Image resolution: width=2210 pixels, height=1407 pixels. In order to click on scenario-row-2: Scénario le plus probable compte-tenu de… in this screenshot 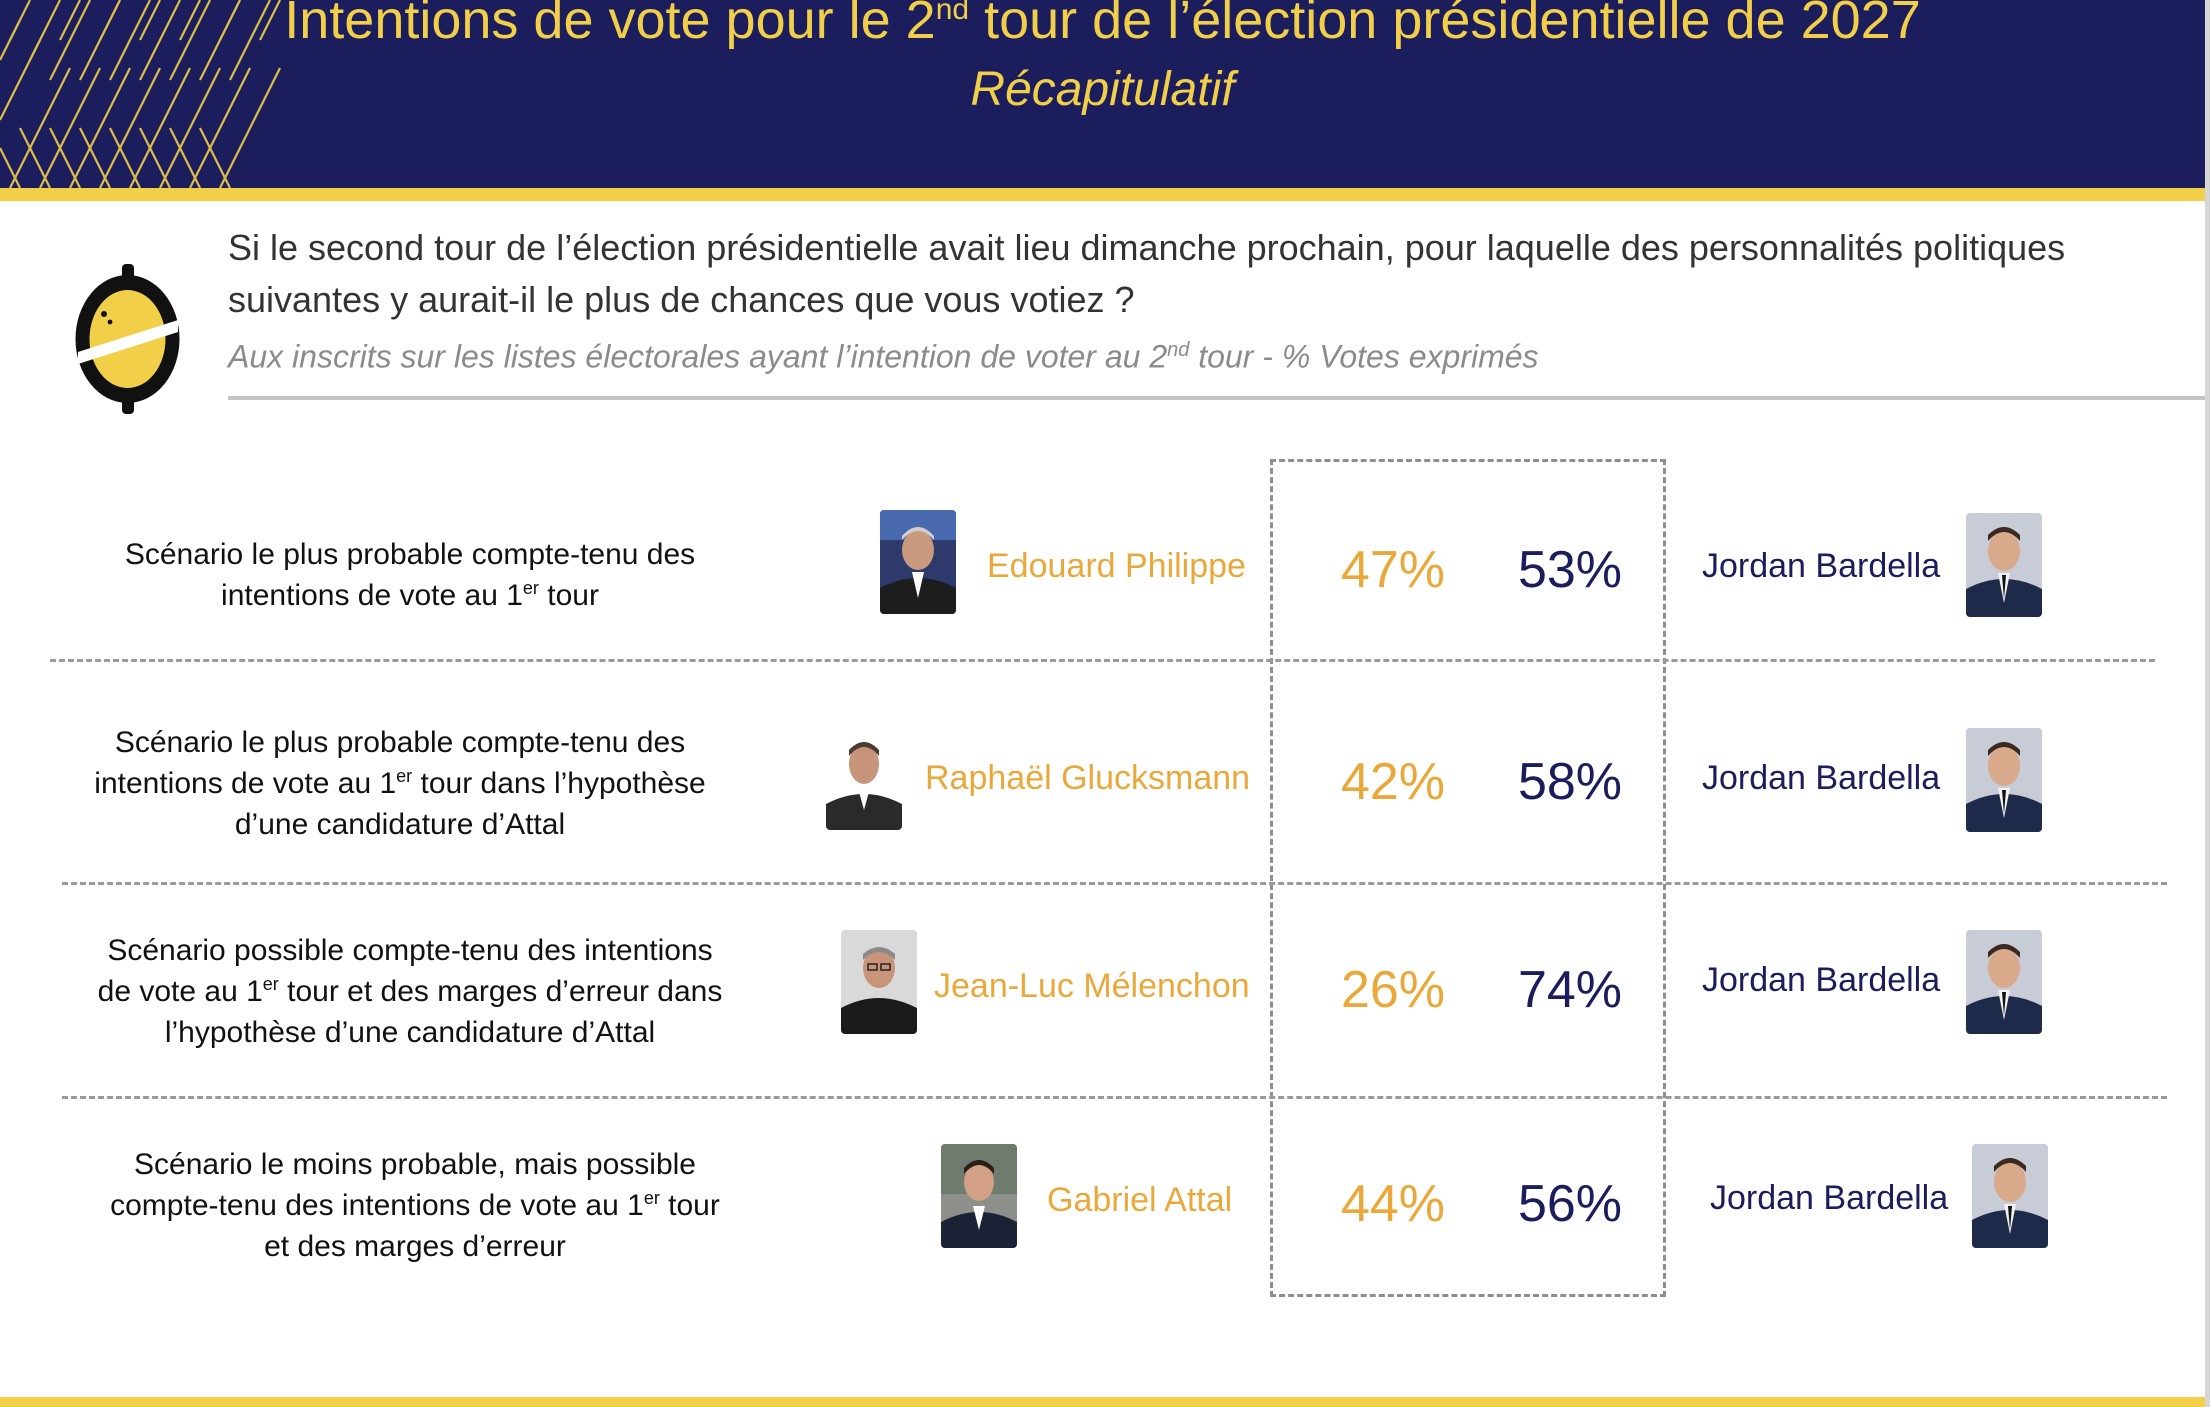, I will do `click(1105, 812)`.